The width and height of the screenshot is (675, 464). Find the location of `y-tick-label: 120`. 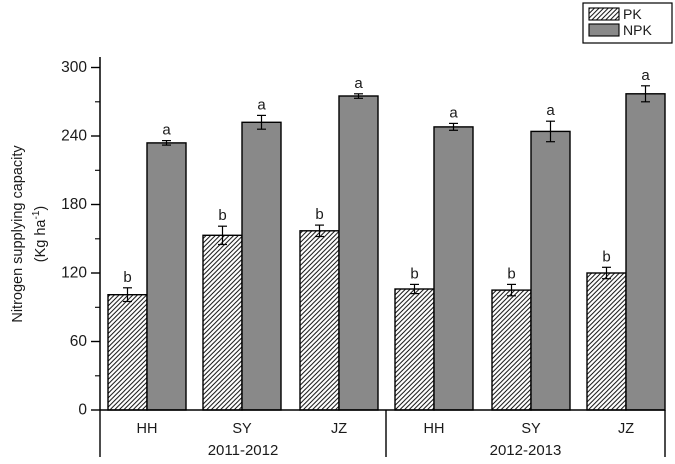

y-tick-label: 120 is located at coordinates (74, 273).